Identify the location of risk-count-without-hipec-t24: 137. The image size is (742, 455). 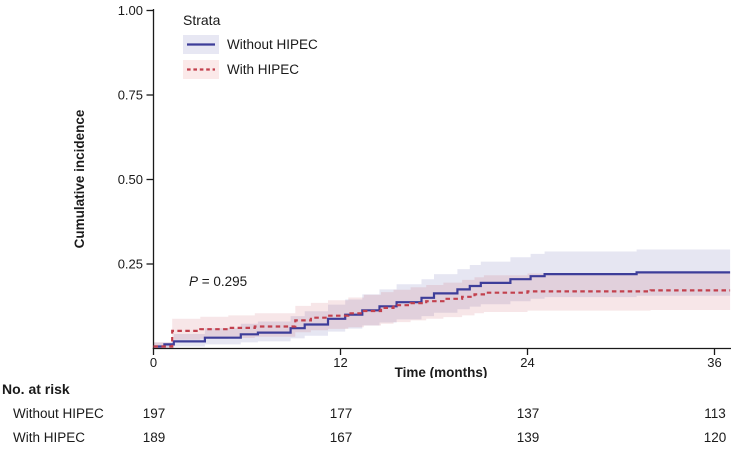
(528, 413).